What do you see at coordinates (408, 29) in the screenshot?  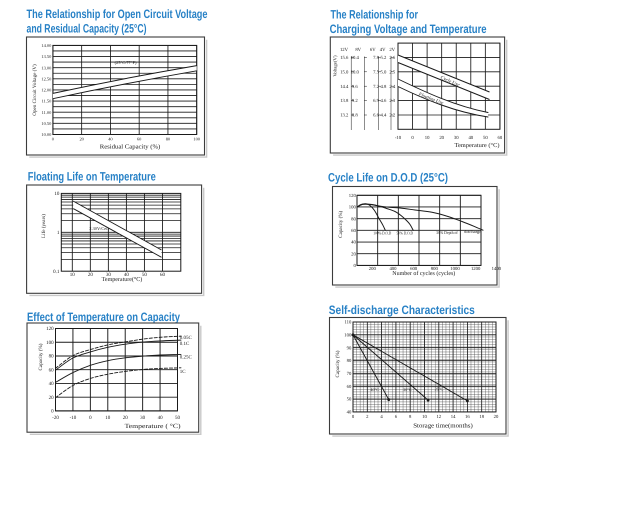 I see `svg-text:Charging Voltage and Temperatu: Charging Voltage and Temperature` at bounding box center [408, 29].